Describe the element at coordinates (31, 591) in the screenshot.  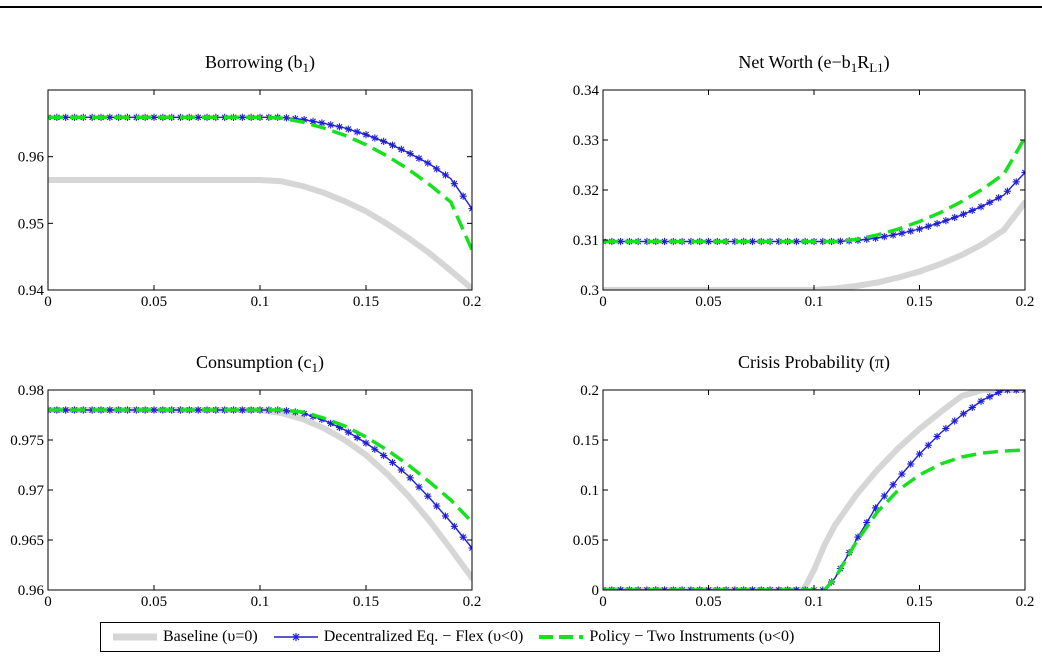
I see `y-tick-label: 0.96` at that location.